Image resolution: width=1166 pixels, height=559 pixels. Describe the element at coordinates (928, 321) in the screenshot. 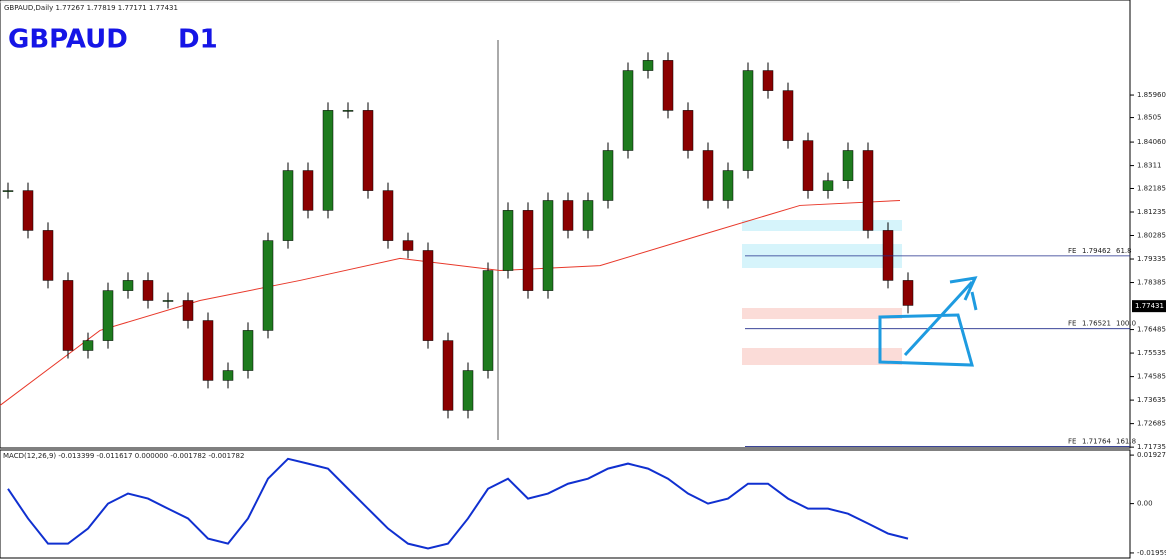

I see `hand-drawing` at that location.